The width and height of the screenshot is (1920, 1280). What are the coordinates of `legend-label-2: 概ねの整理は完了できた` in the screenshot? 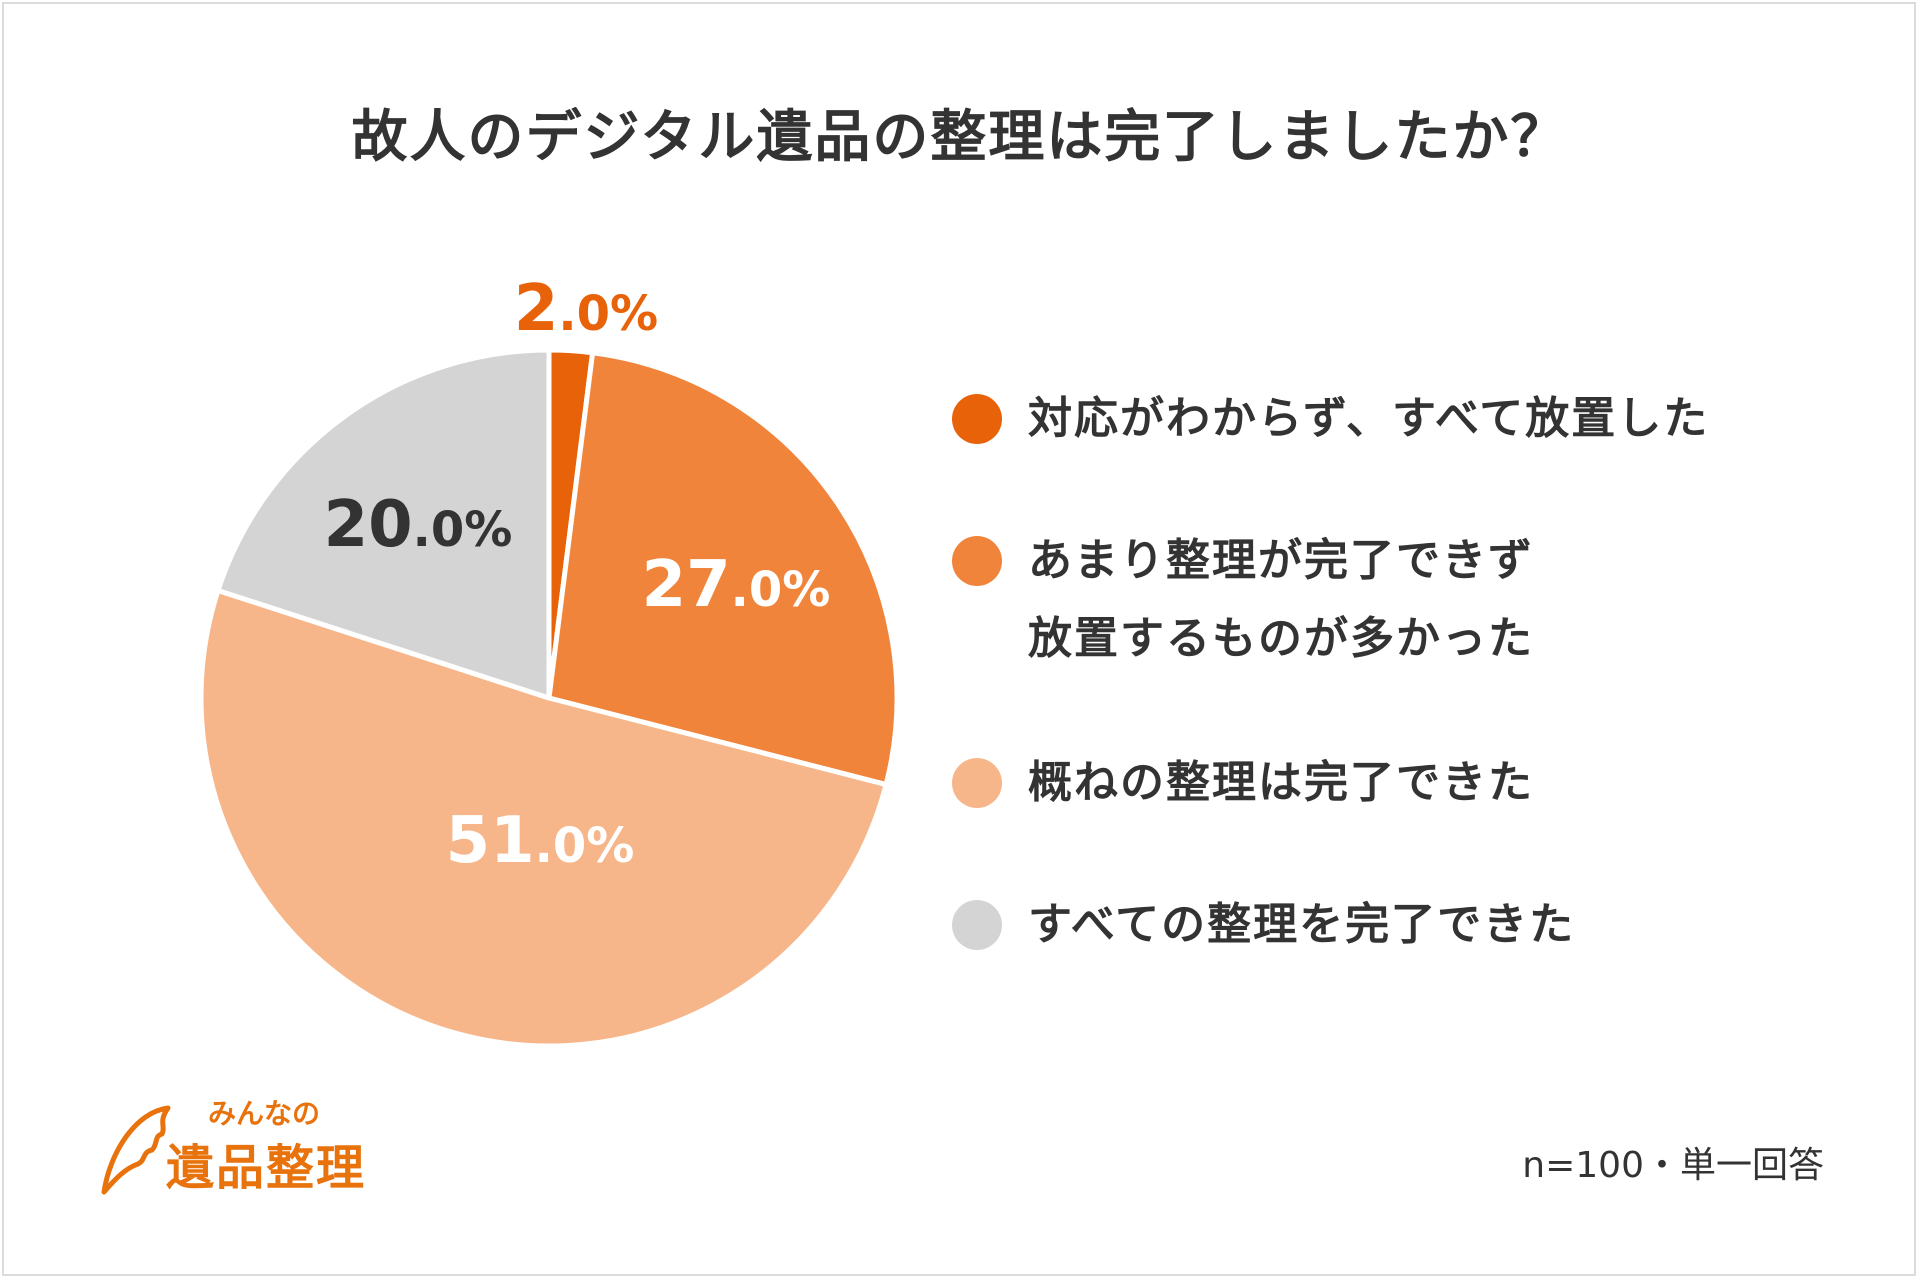 It's located at (1281, 782).